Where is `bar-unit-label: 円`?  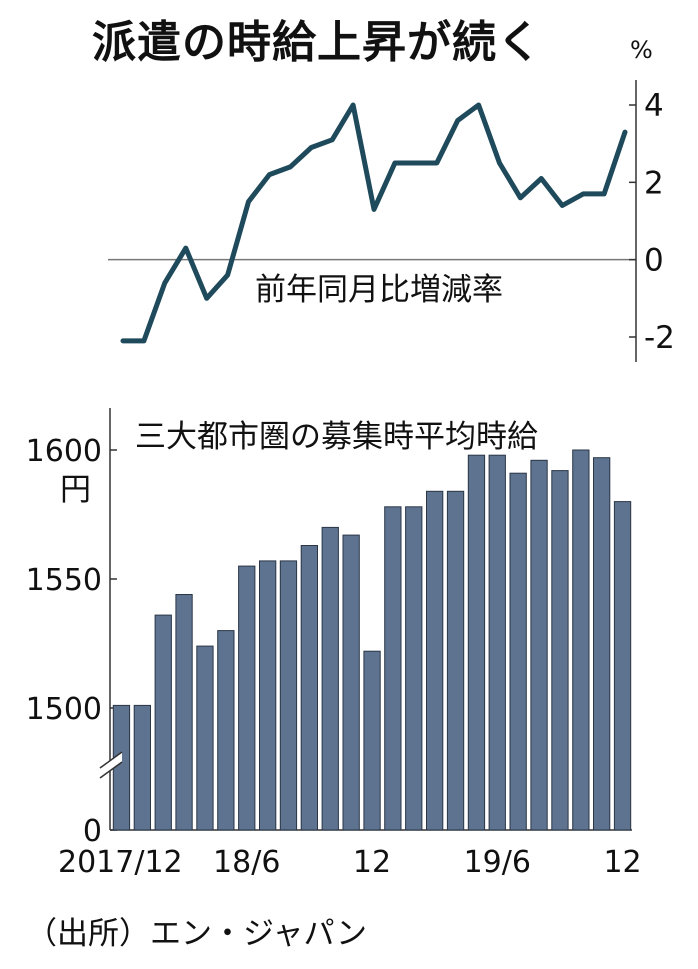
bar-unit-label: 円 is located at coordinates (75, 490).